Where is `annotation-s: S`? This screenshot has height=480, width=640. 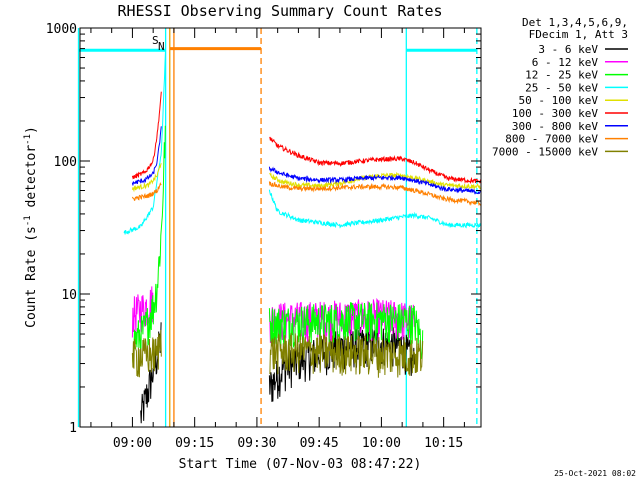 annotation-s: S is located at coordinates (155, 40).